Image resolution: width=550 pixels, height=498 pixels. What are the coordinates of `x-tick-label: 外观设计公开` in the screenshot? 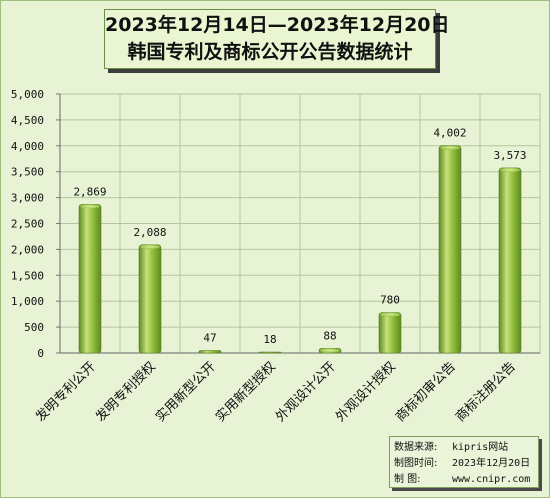 It's located at (306, 392).